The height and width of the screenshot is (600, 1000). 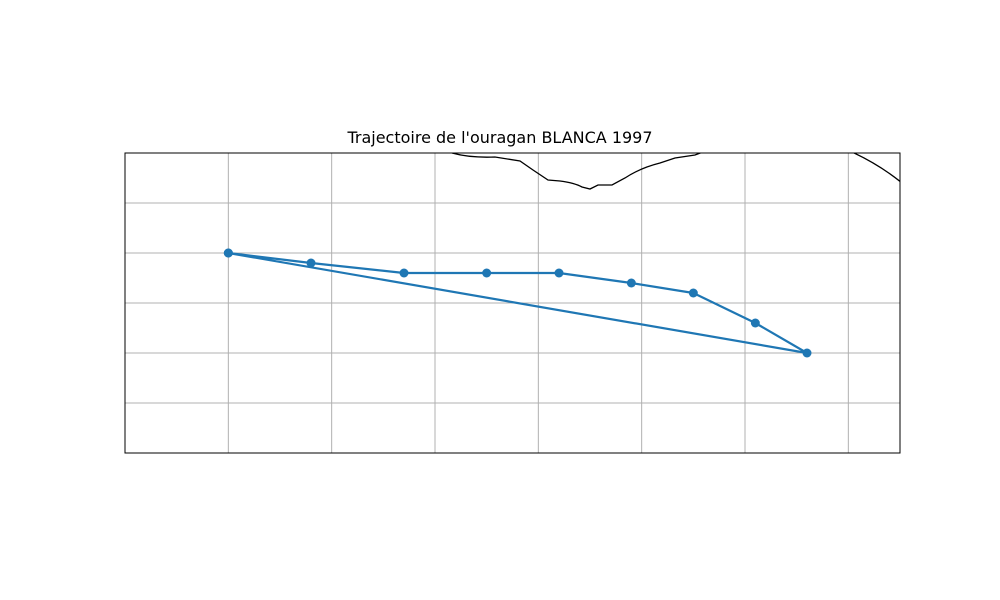 I want to click on track-line, so click(x=518, y=303).